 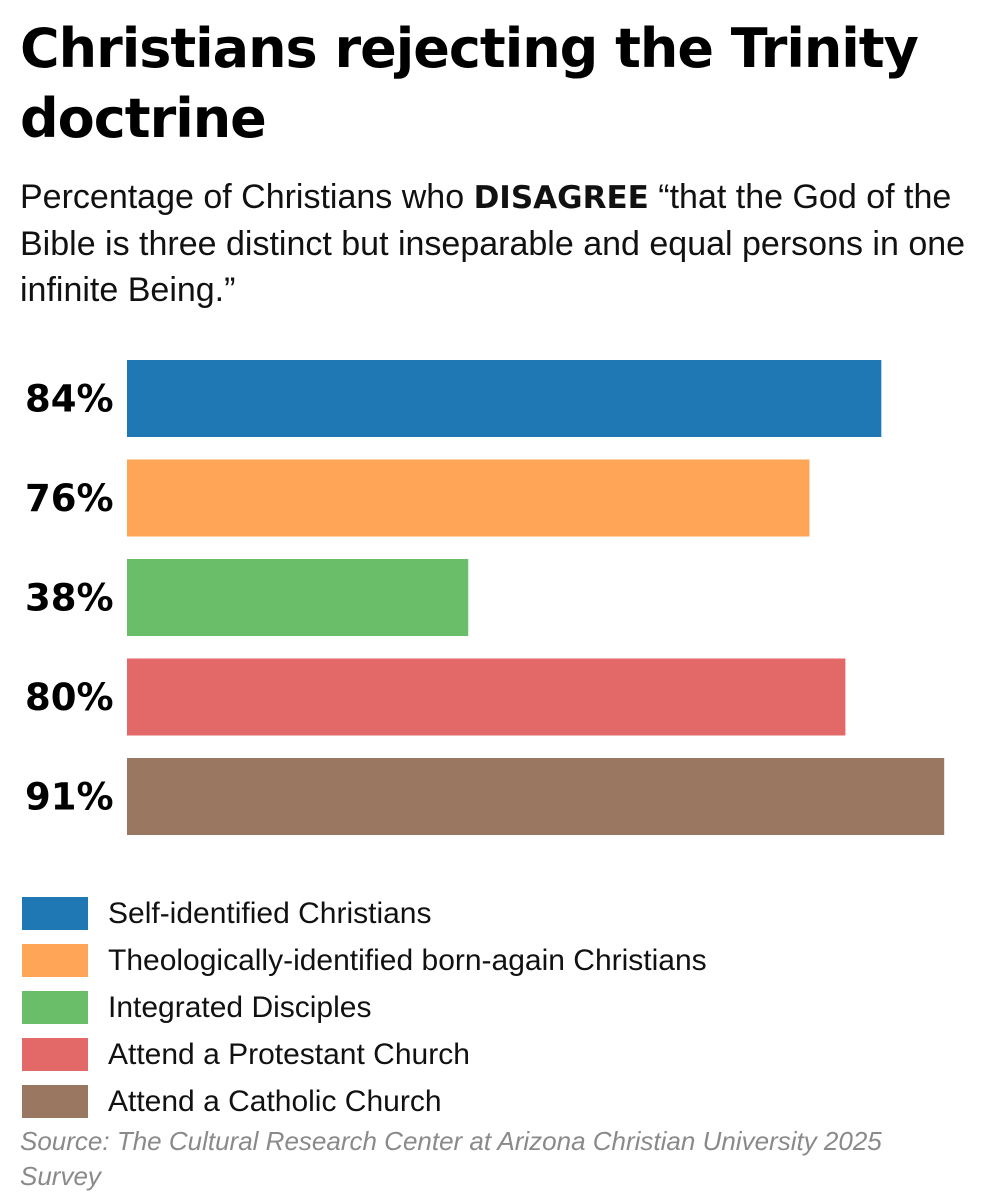 I want to click on bar-value-label-2: 76%, so click(x=69, y=498).